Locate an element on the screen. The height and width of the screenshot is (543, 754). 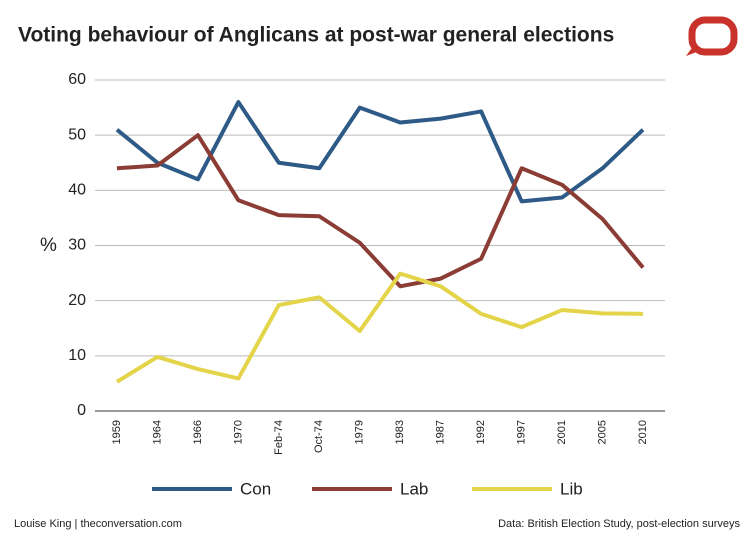
legend-label: Lib is located at coordinates (571, 488).